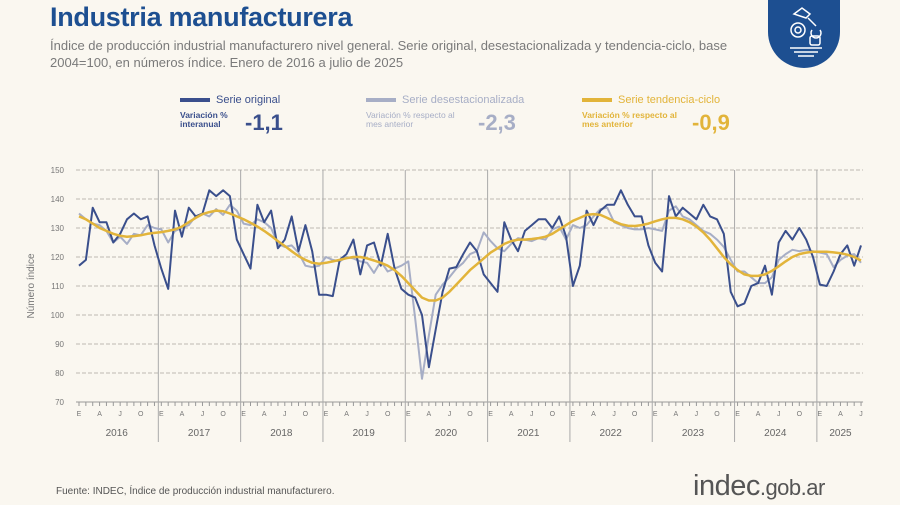 This screenshot has height=505, width=900. Describe the element at coordinates (528, 433) in the screenshot. I see `year-label: 2021` at that location.